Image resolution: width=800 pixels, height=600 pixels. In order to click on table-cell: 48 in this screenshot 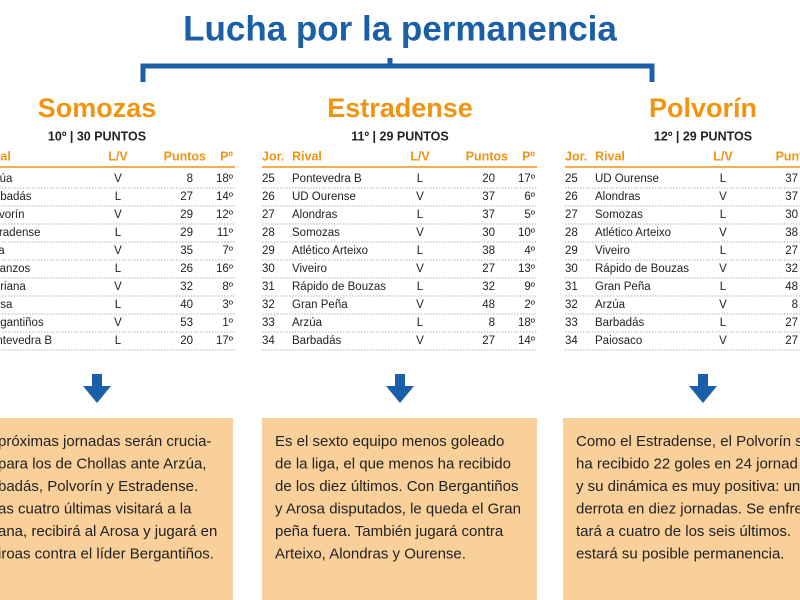, I will do `click(791, 287)`.